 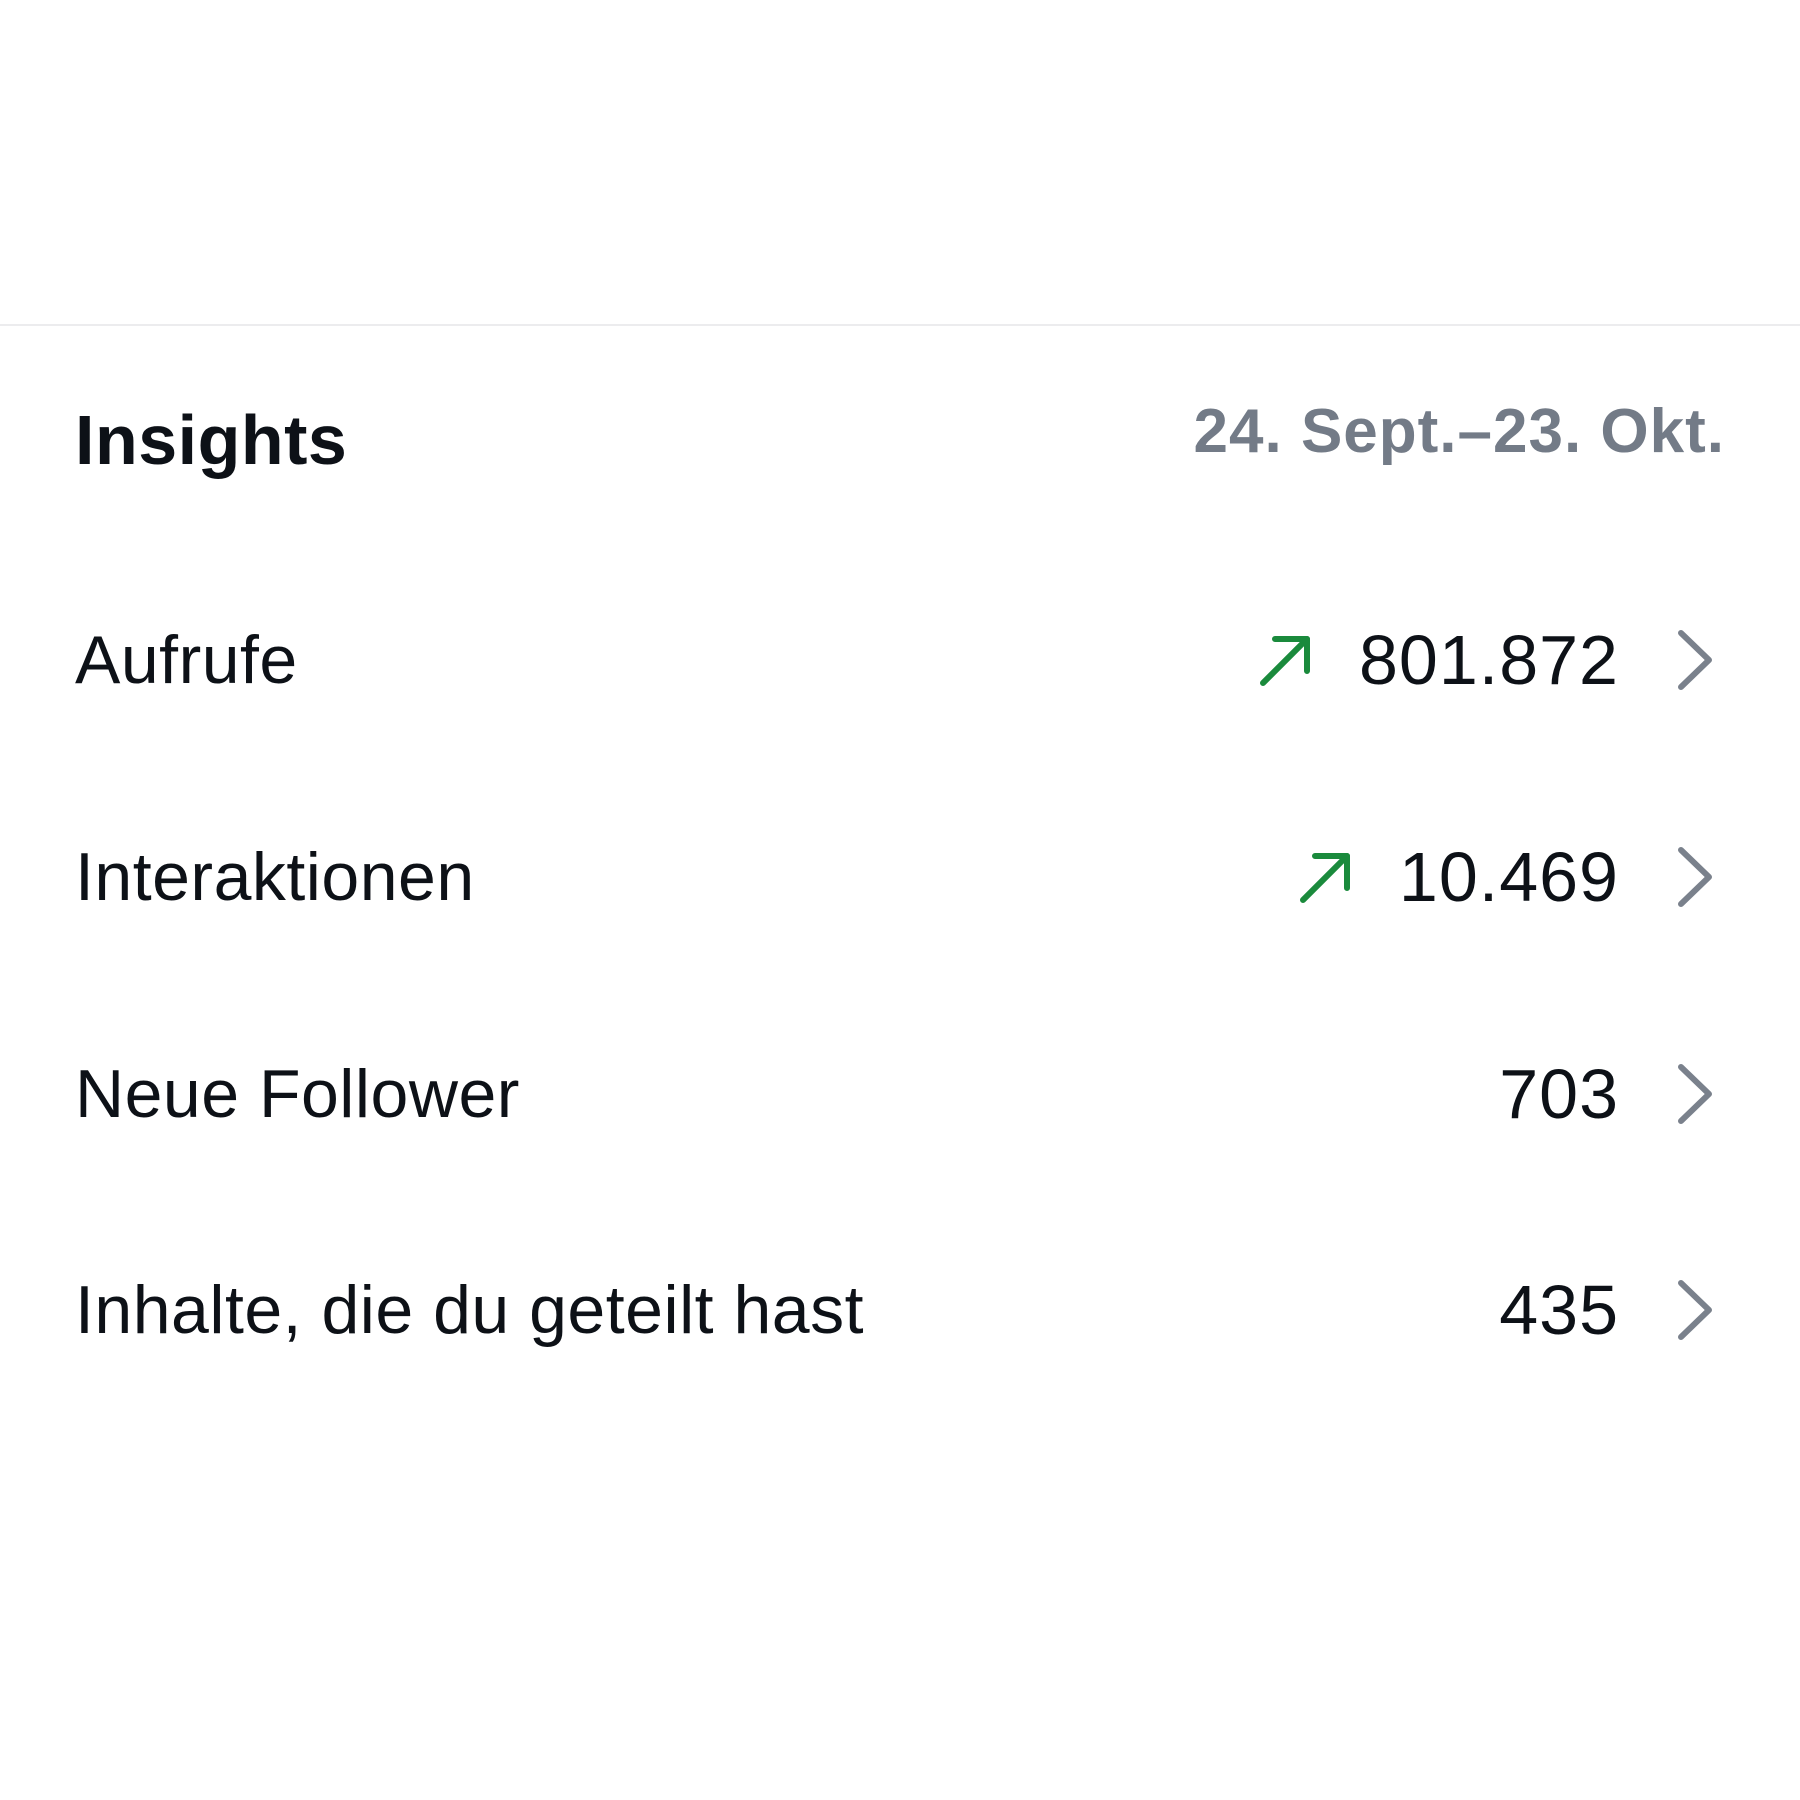 I want to click on insights-row-aufrufe: Aufrufe 801.872, so click(x=900, y=660).